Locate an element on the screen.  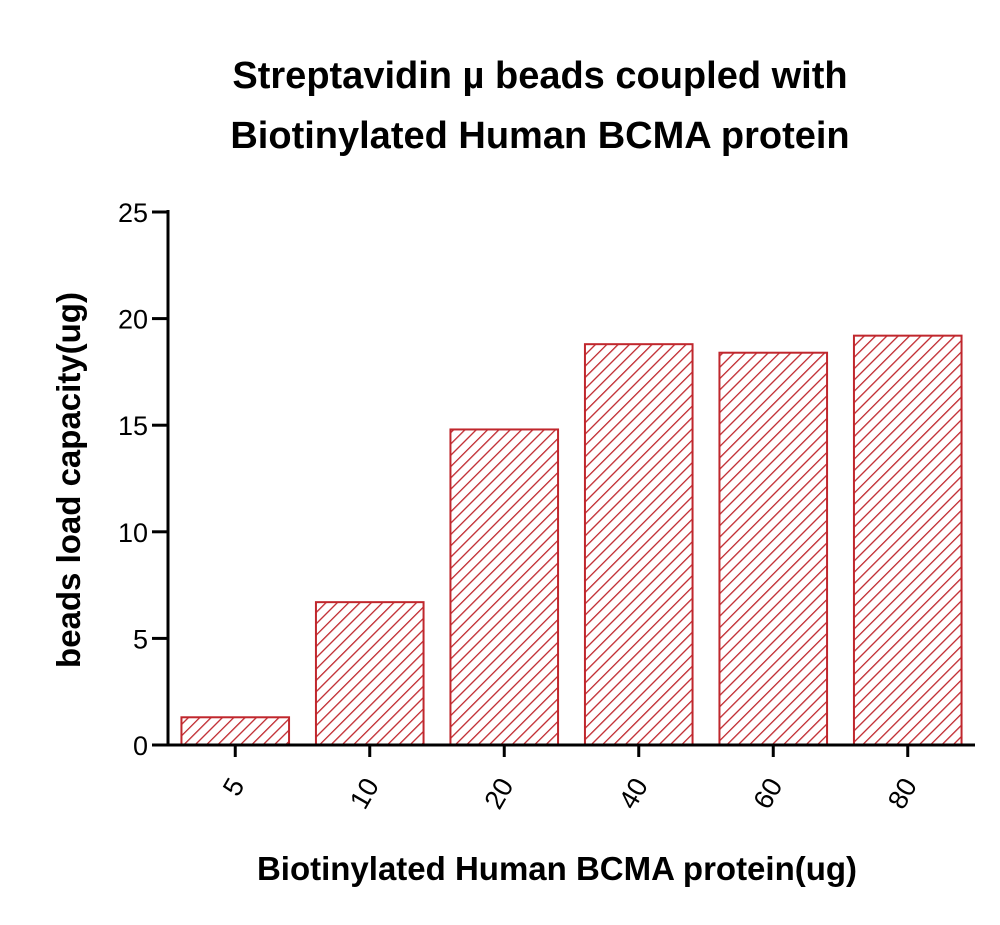
y-tick-label: 10 is located at coordinates (133, 533).